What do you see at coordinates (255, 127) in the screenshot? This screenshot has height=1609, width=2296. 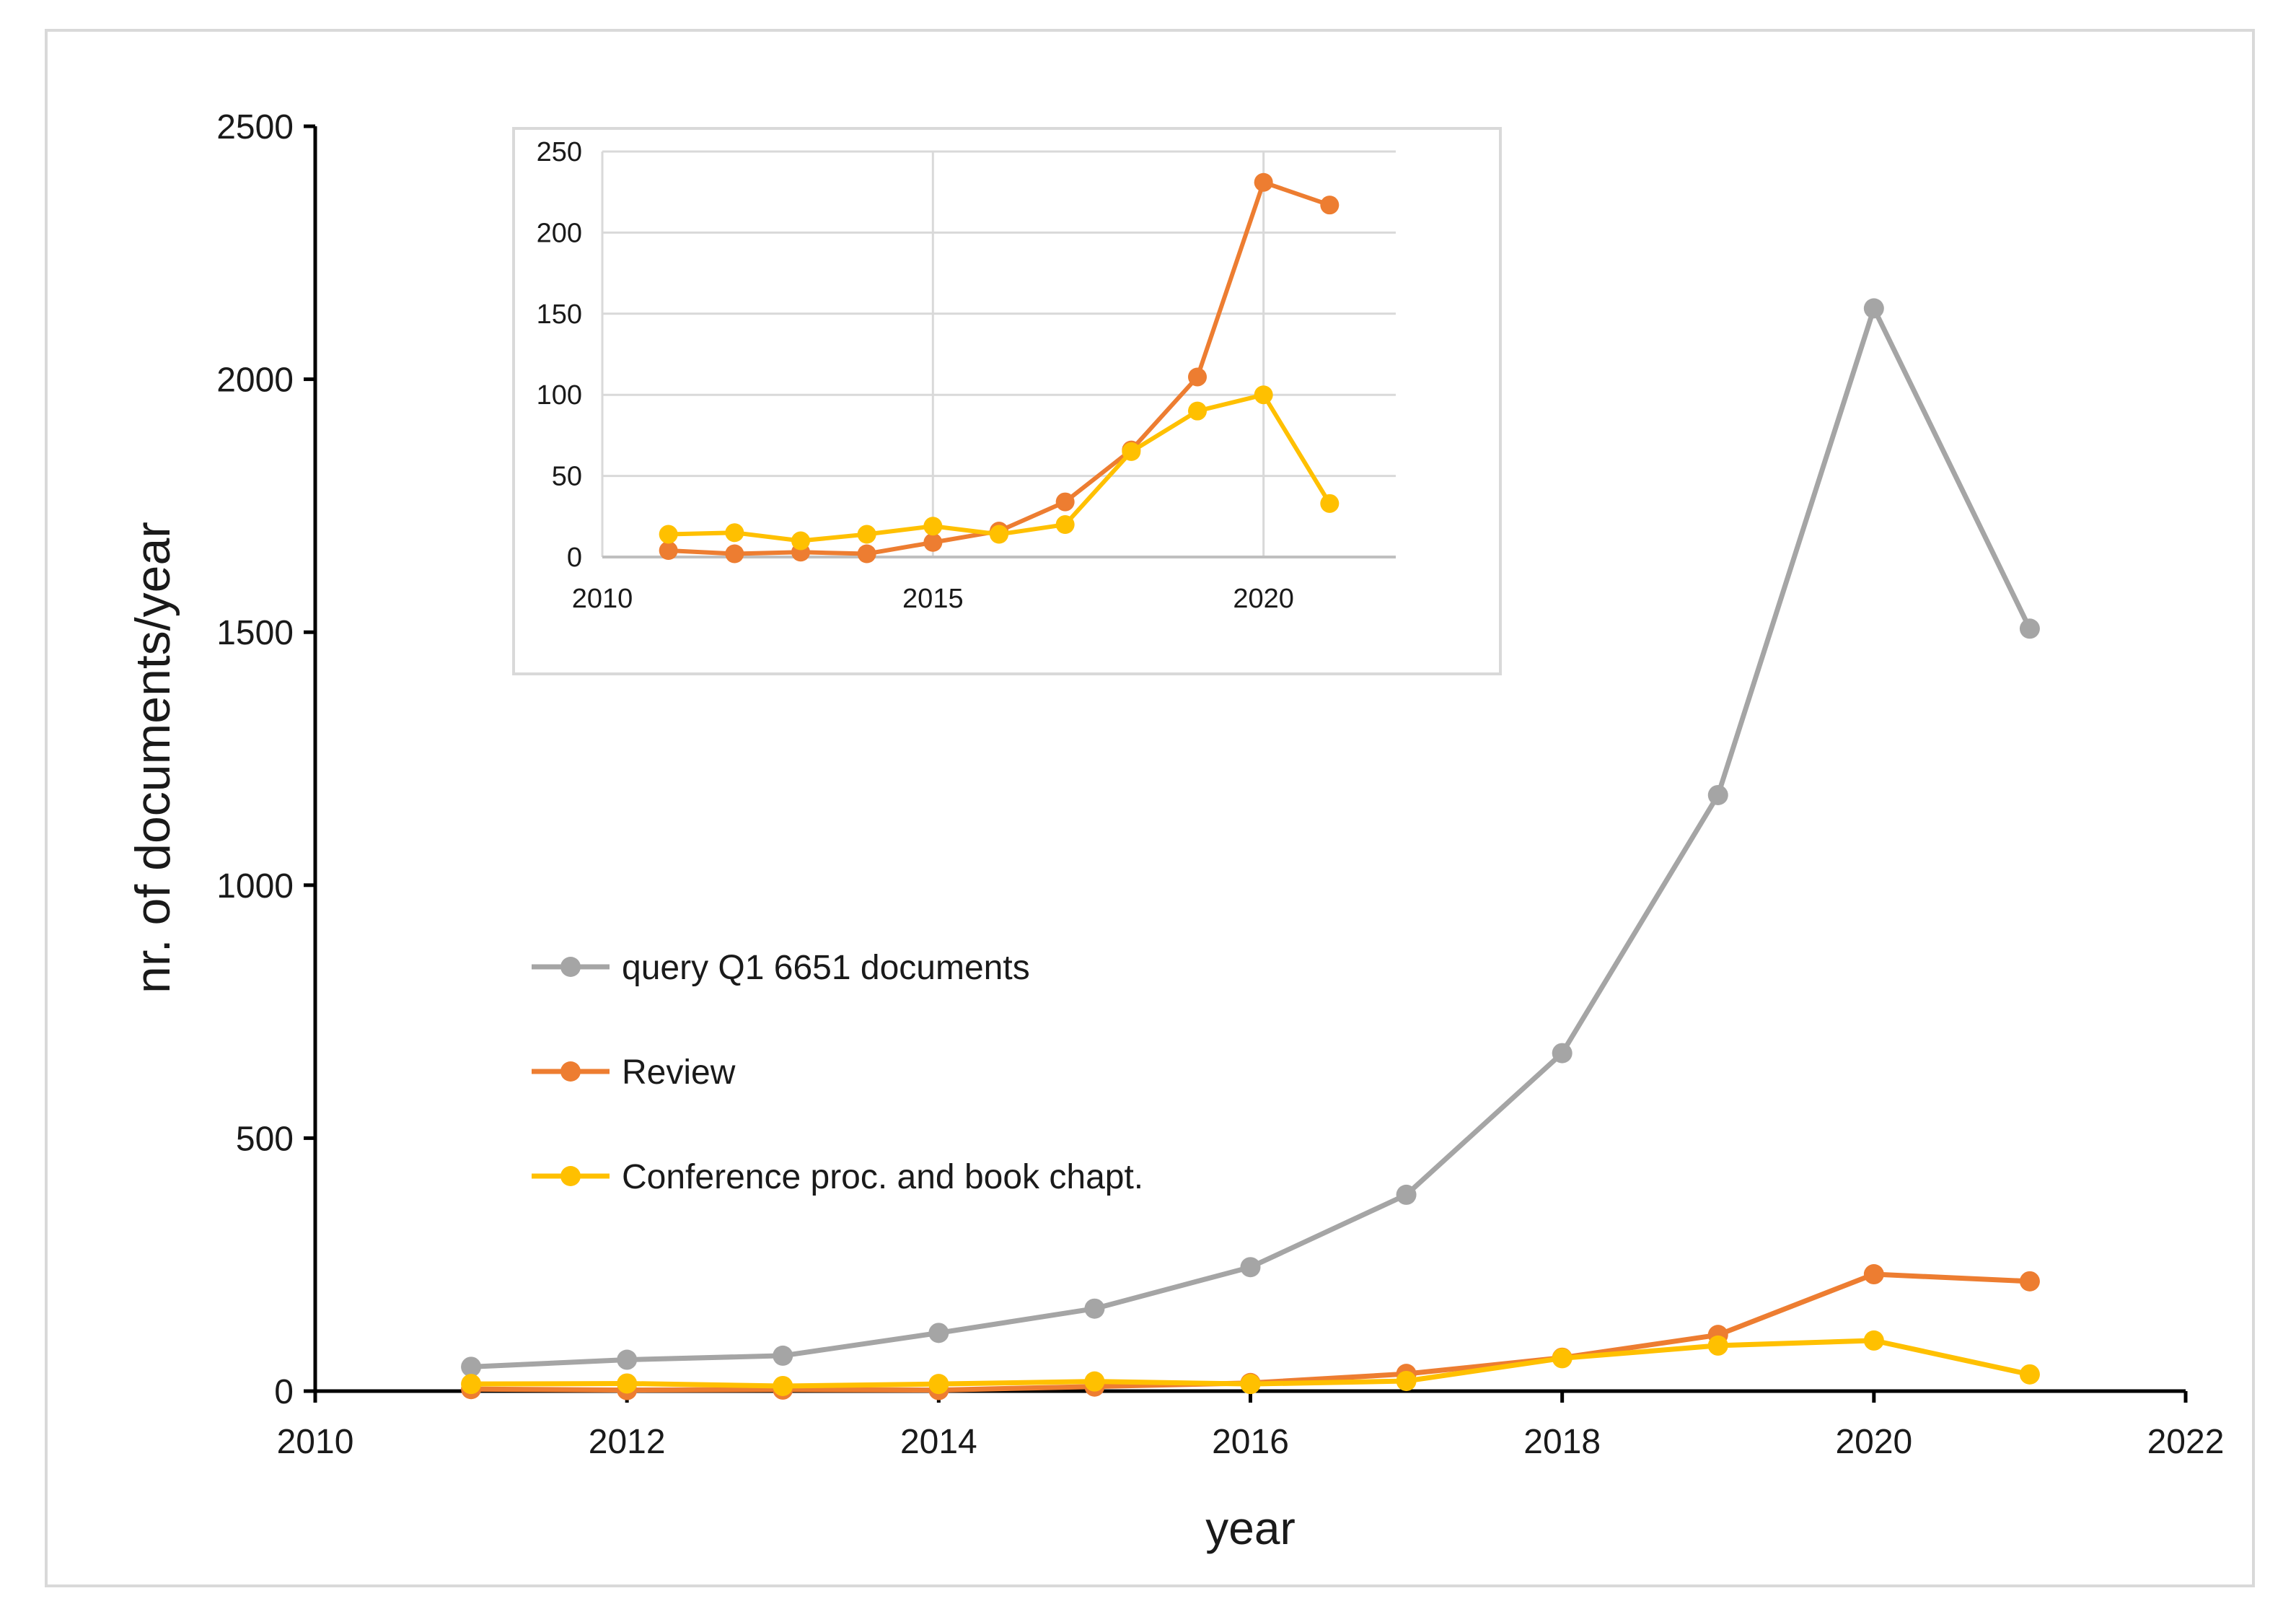 I see `main-y-tick-label: 2500` at bounding box center [255, 127].